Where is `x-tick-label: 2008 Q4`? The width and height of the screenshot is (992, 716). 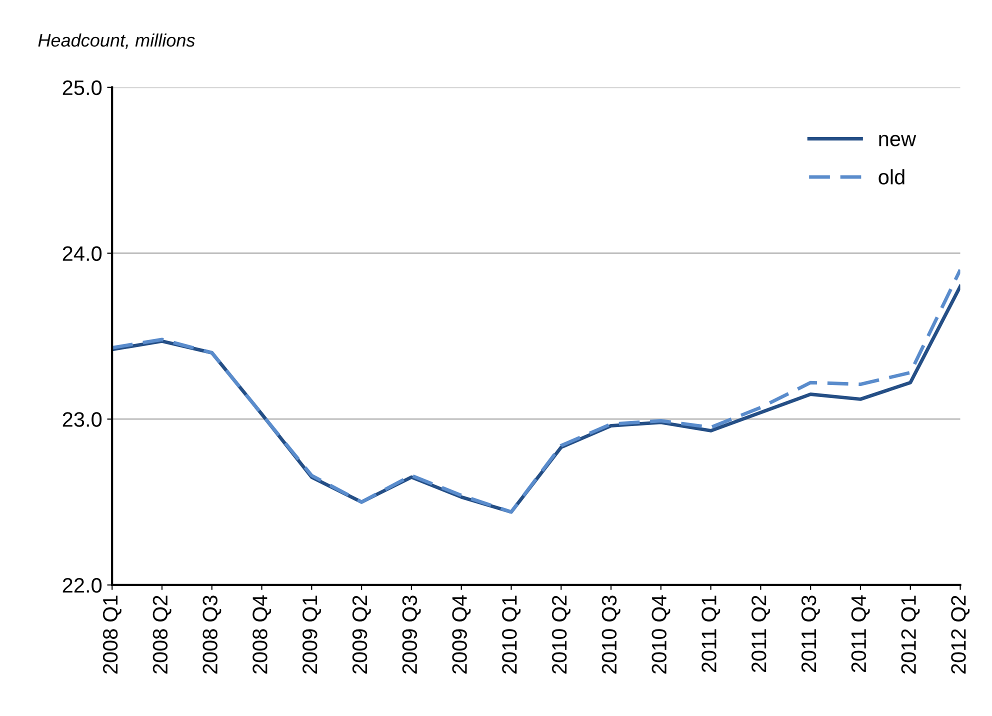
x-tick-label: 2008 Q4 is located at coordinates (262, 634).